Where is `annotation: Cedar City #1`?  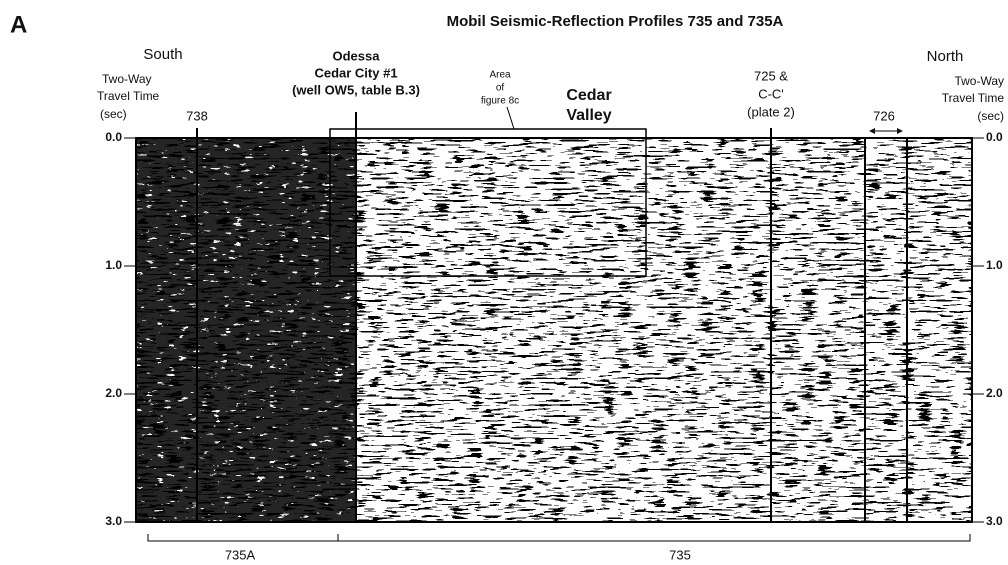 annotation: Cedar City #1 is located at coordinates (355, 72).